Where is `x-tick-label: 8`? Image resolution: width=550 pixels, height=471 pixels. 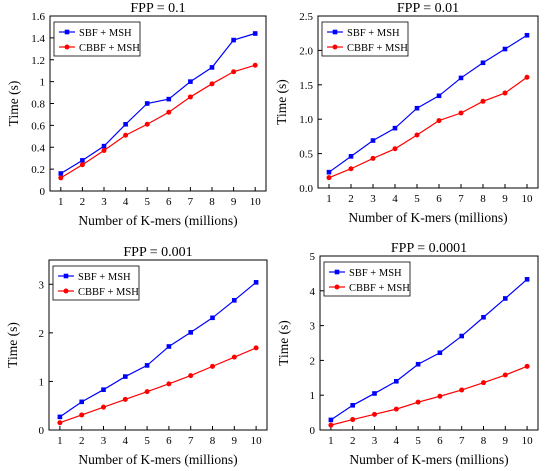
x-tick-label: 8 is located at coordinates (213, 441).